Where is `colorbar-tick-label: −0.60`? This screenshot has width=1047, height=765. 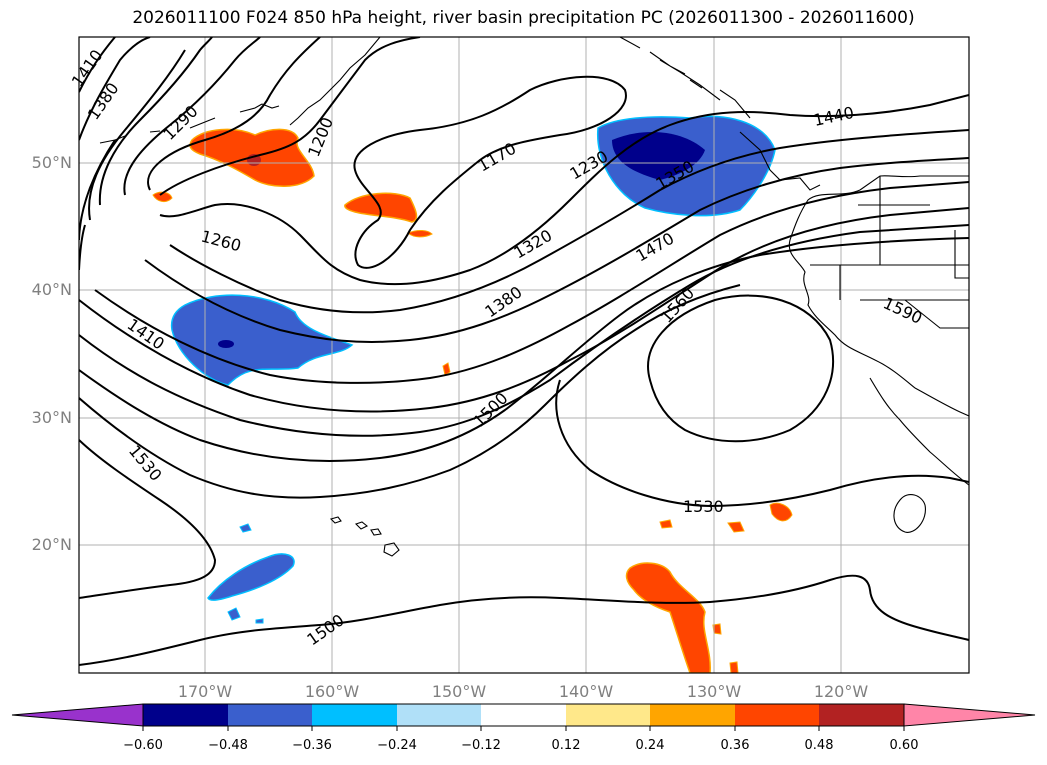 colorbar-tick-label: −0.60 is located at coordinates (143, 745).